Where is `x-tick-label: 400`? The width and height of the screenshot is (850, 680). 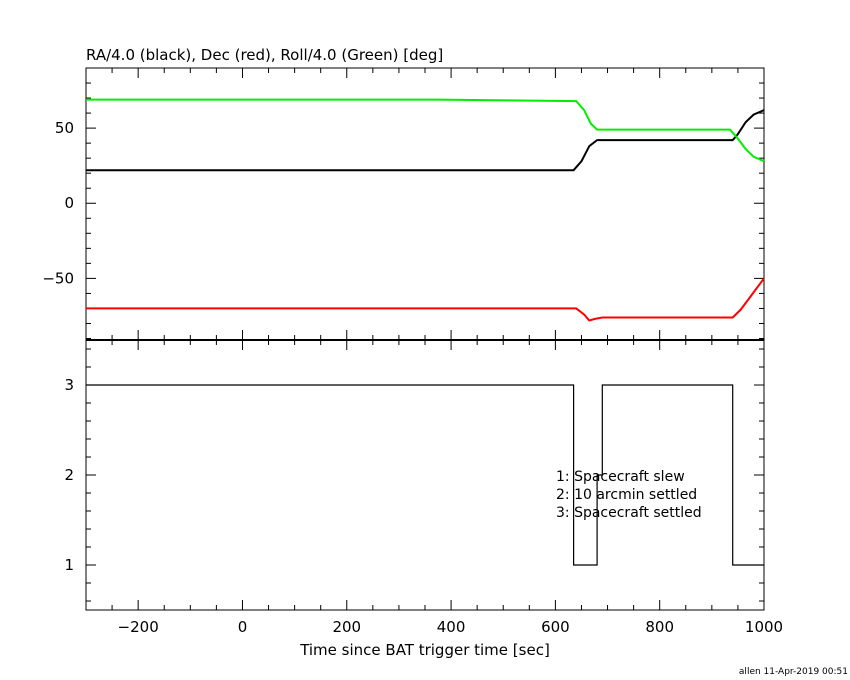 x-tick-label: 400 is located at coordinates (451, 627).